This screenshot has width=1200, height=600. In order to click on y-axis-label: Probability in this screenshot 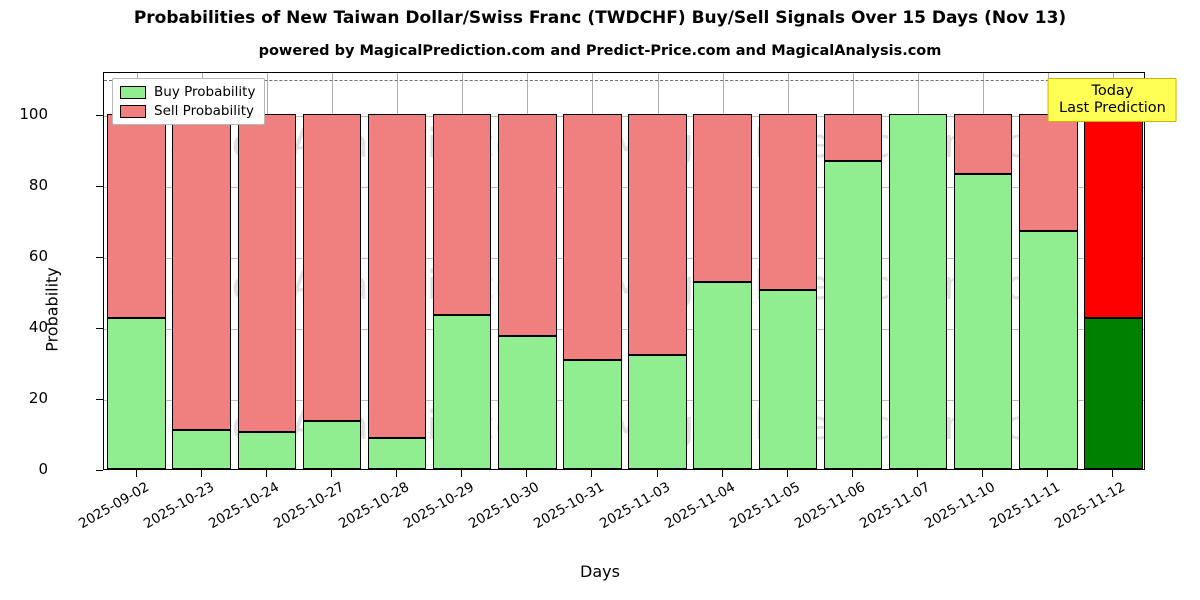, I will do `click(52, 309)`.